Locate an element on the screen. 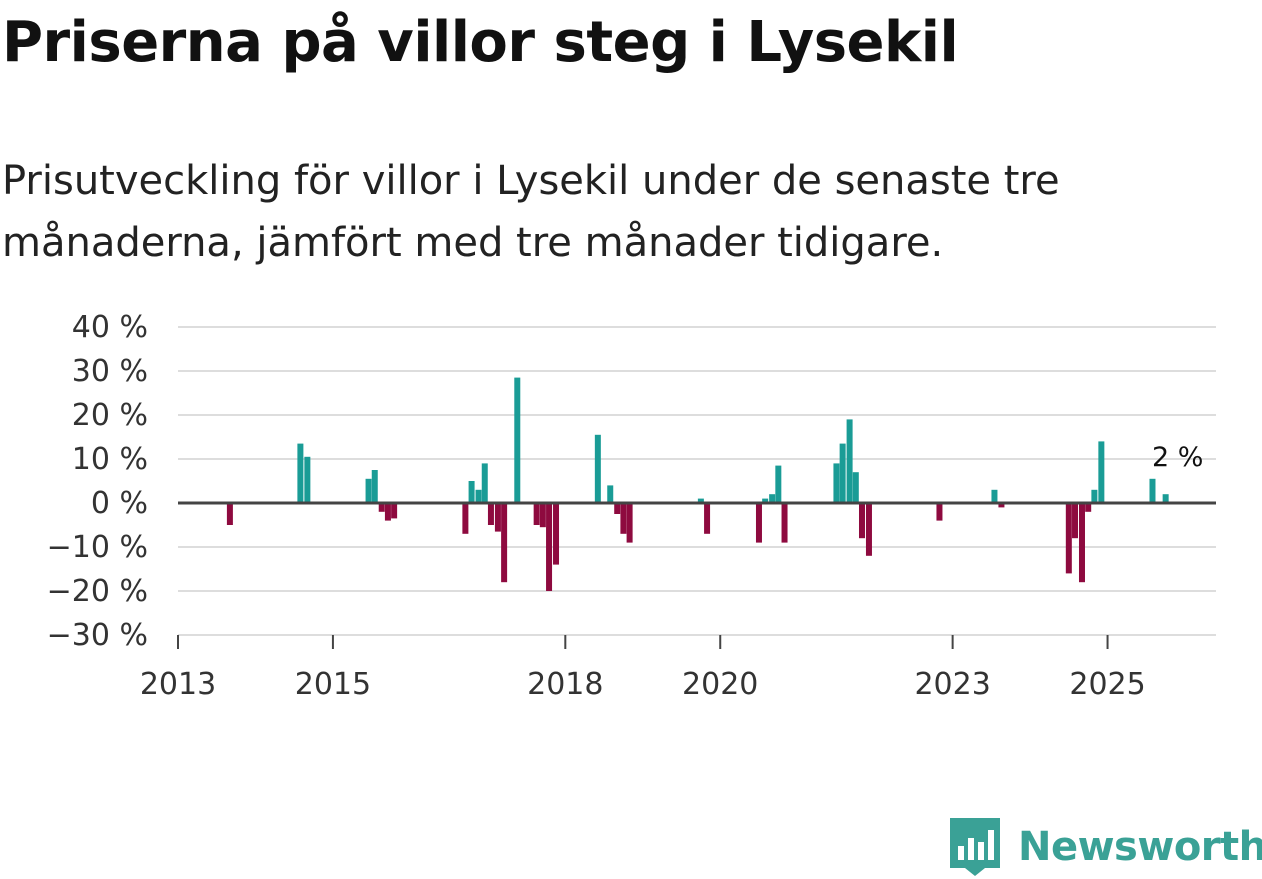 This screenshot has height=879, width=1262. x-tick-label: 2018 is located at coordinates (565, 684).